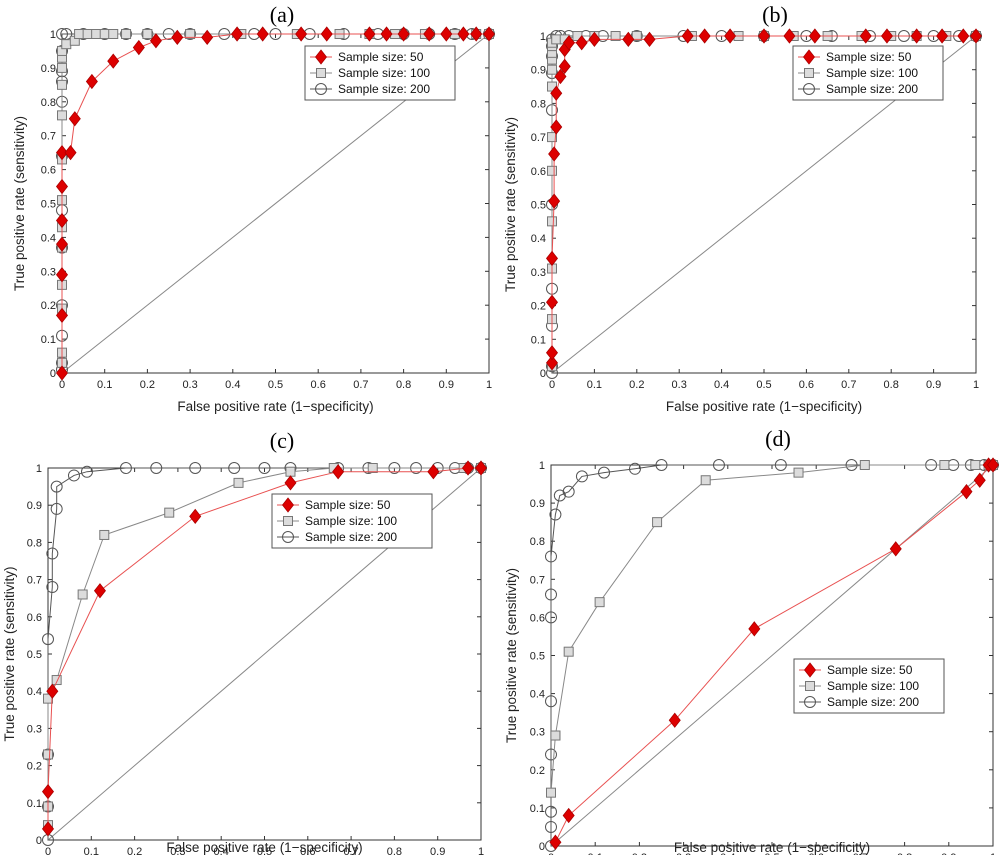  I want to click on panel-label: (c), so click(282, 440).